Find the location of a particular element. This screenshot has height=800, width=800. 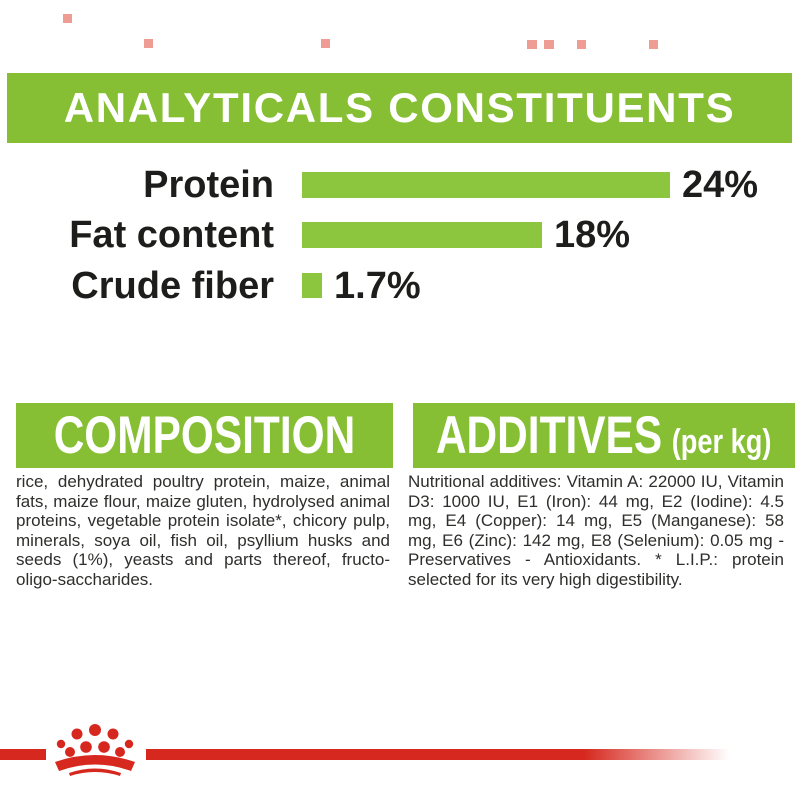

brand-rule-left is located at coordinates (23, 754).